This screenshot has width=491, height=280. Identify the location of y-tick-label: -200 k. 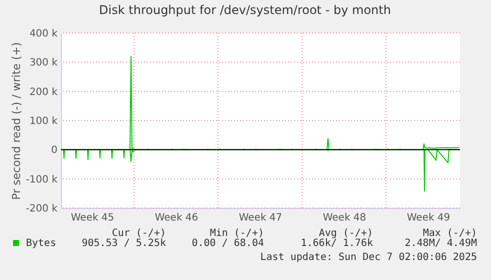
(42, 209).